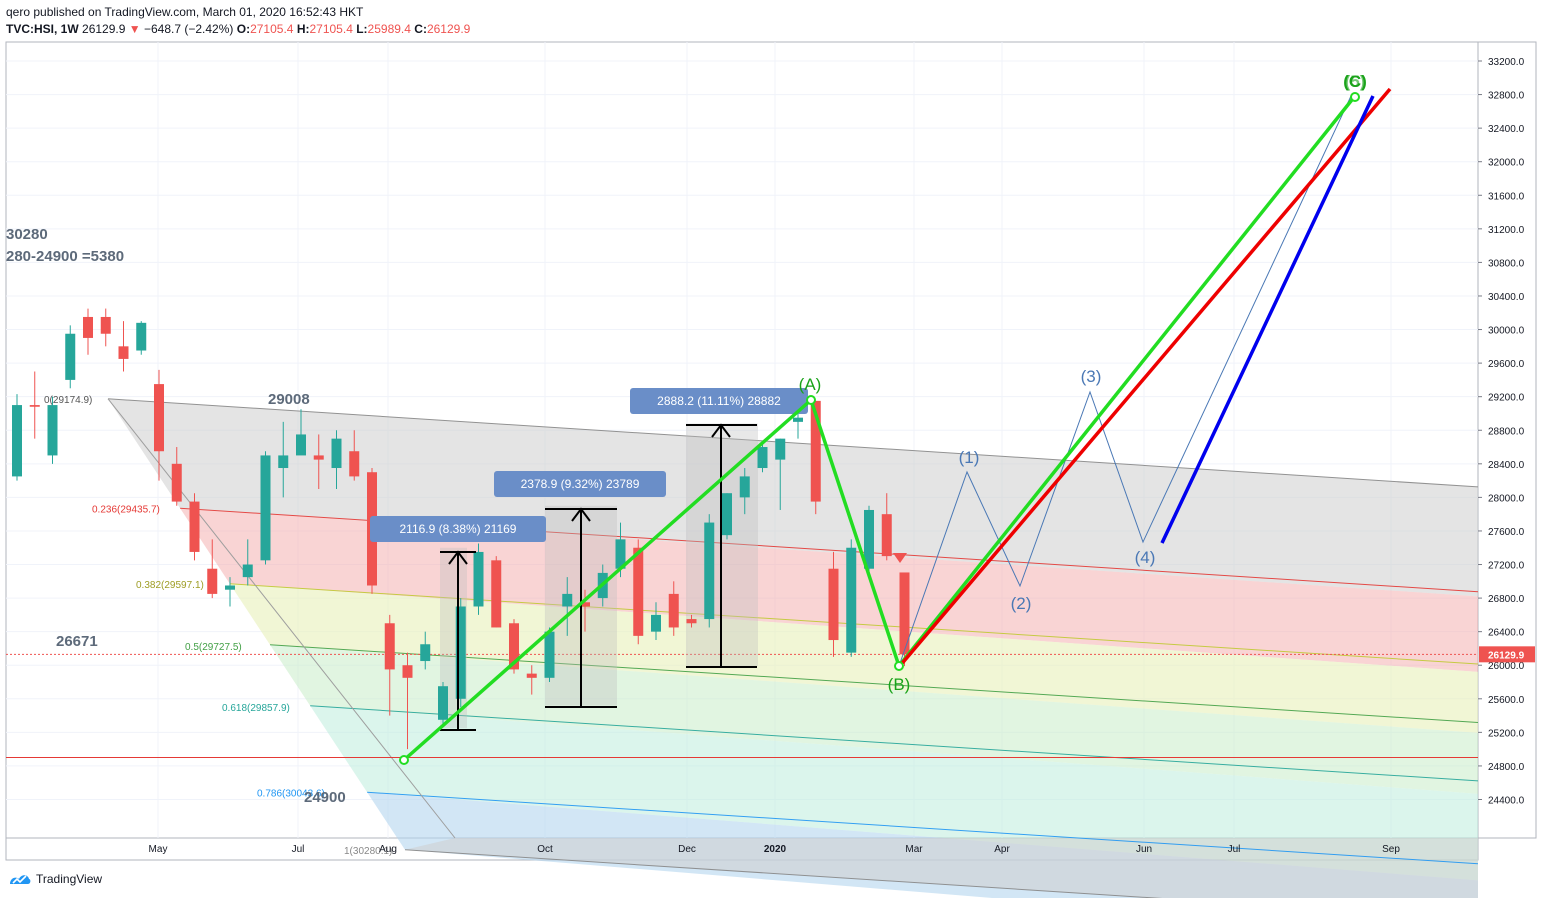 This screenshot has height=898, width=1543. What do you see at coordinates (1506, 398) in the screenshot?
I see `y-tick-label: 29200.0` at bounding box center [1506, 398].